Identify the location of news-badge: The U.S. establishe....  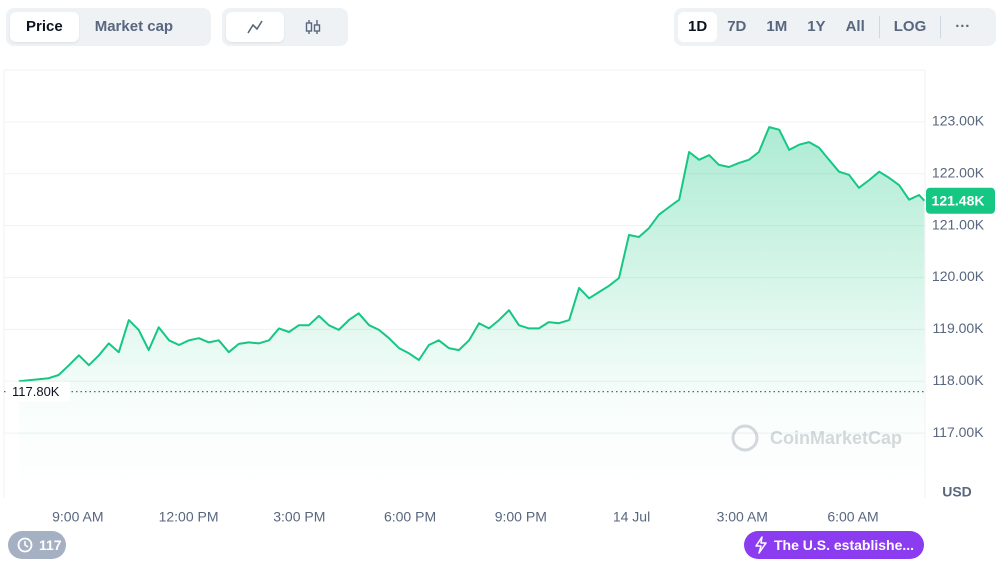
(834, 545).